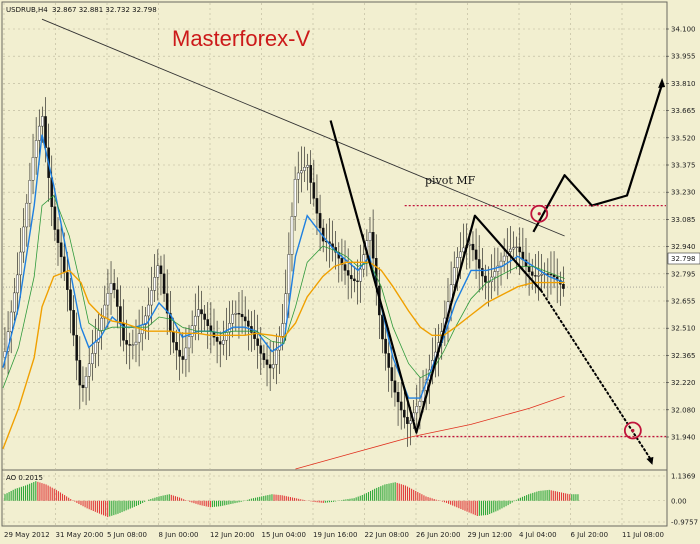 Image resolution: width=700 pixels, height=544 pixels. I want to click on y-tick-label: 32.080, so click(683, 410).